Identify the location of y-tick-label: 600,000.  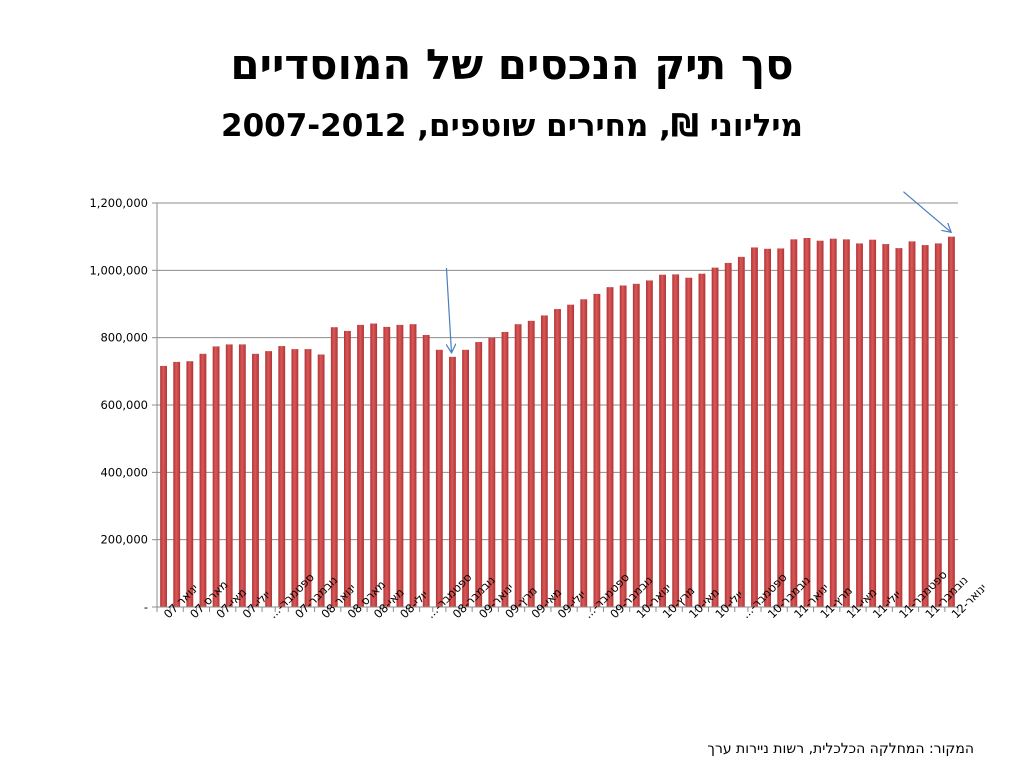
(124, 405).